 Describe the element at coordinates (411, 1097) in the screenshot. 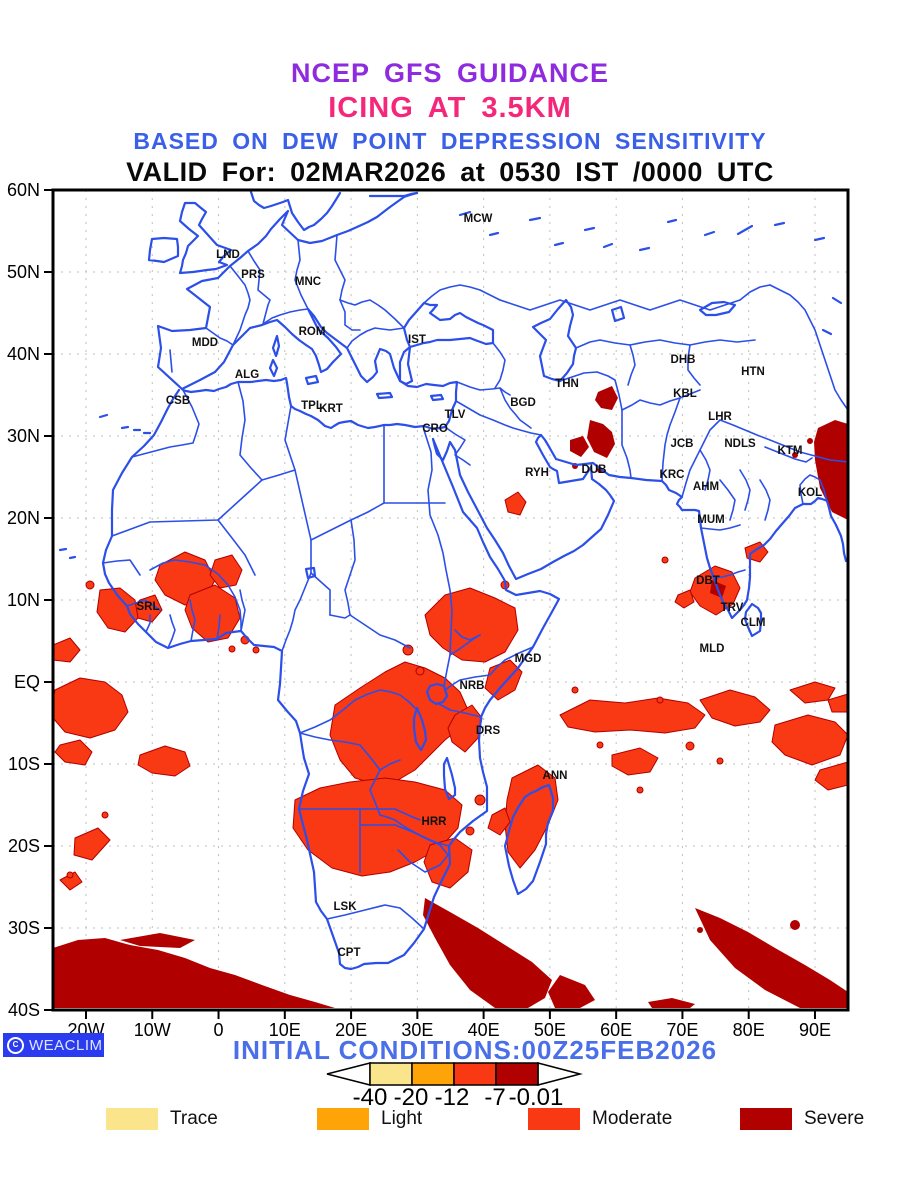

I see `colorbar-value: -20` at that location.